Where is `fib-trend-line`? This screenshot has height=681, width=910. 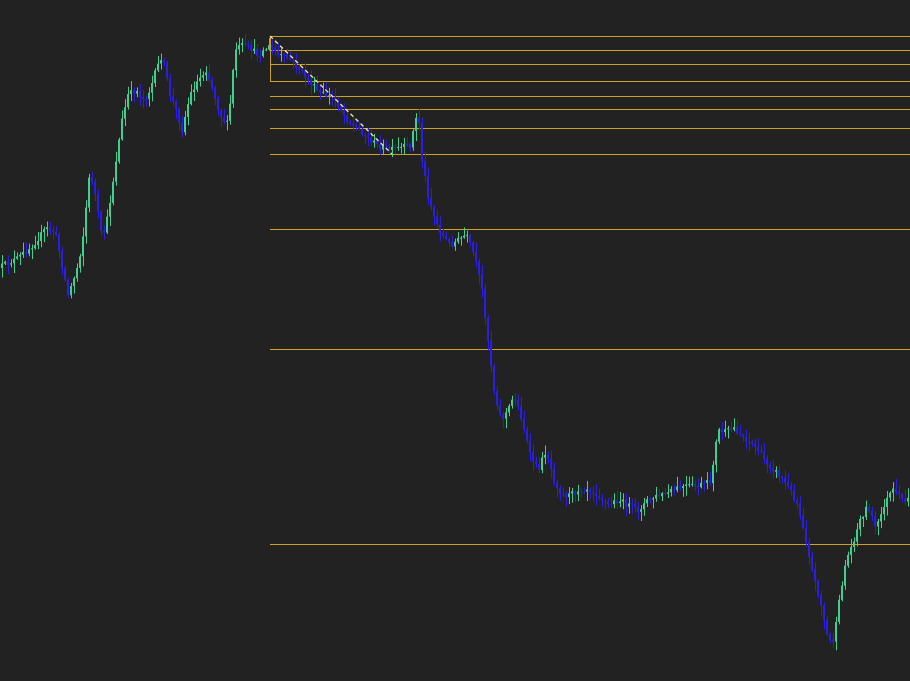 fib-trend-line is located at coordinates (331, 95).